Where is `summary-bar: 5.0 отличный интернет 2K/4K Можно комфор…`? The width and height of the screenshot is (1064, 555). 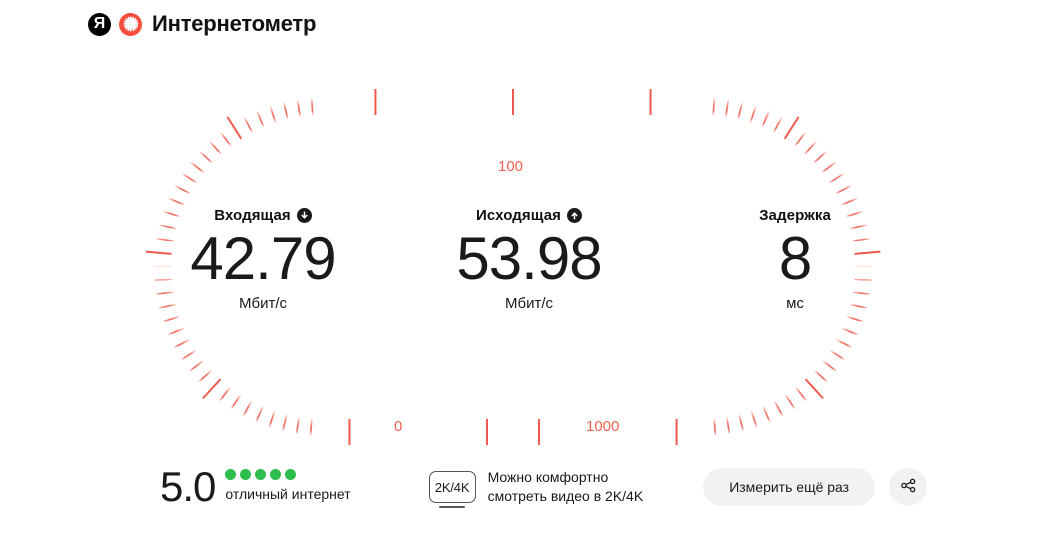
summary-bar: 5.0 отличный интернет 2K/4K Можно комфор… is located at coordinates (544, 487).